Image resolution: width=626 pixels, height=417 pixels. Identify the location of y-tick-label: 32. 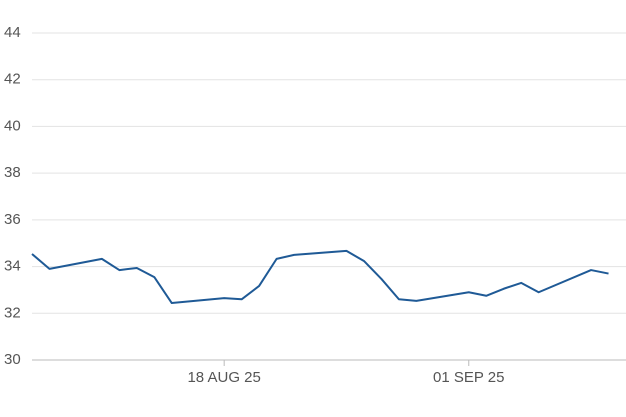
(12, 312).